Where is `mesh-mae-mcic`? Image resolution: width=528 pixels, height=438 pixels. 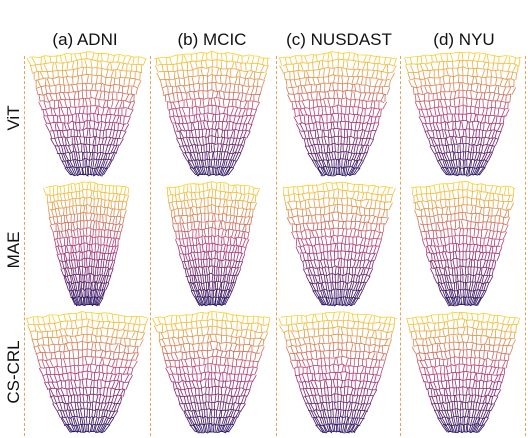
mesh-mae-mcic is located at coordinates (212, 244).